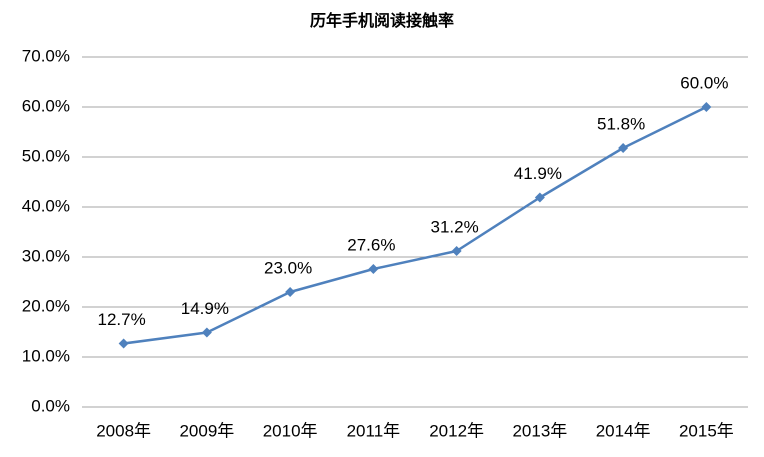  What do you see at coordinates (46, 205) in the screenshot?
I see `y-tick-label: 40.0%` at bounding box center [46, 205].